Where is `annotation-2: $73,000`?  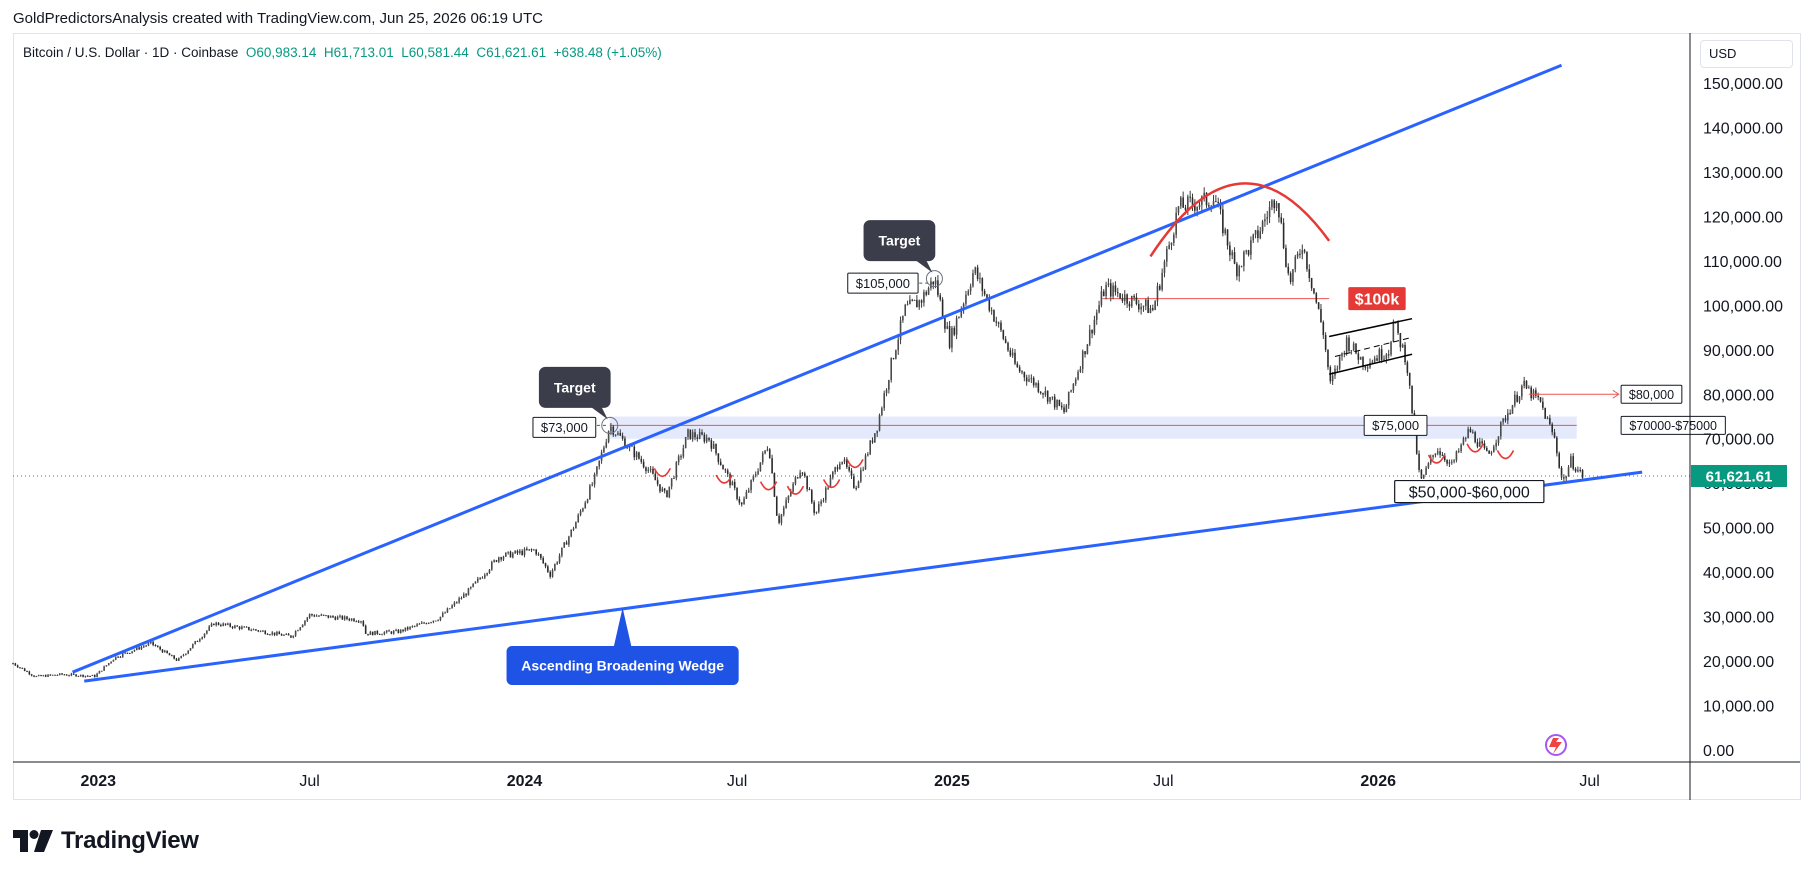 annotation-2: $73,000 is located at coordinates (564, 427).